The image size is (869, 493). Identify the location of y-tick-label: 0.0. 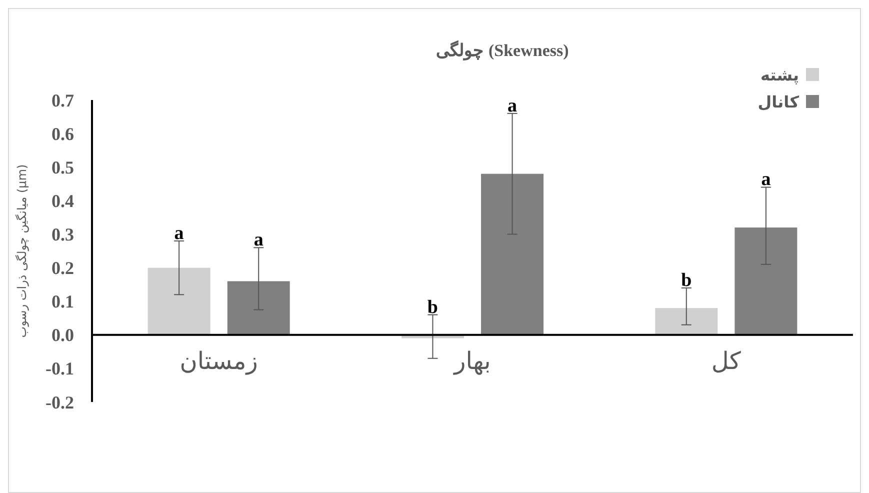
(63, 335).